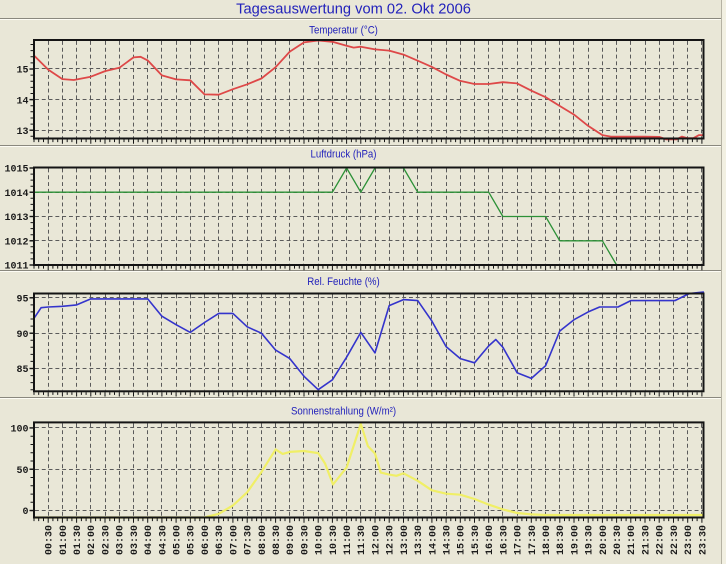 The image size is (726, 564). I want to click on svg-text: 12:30, so click(391, 540).